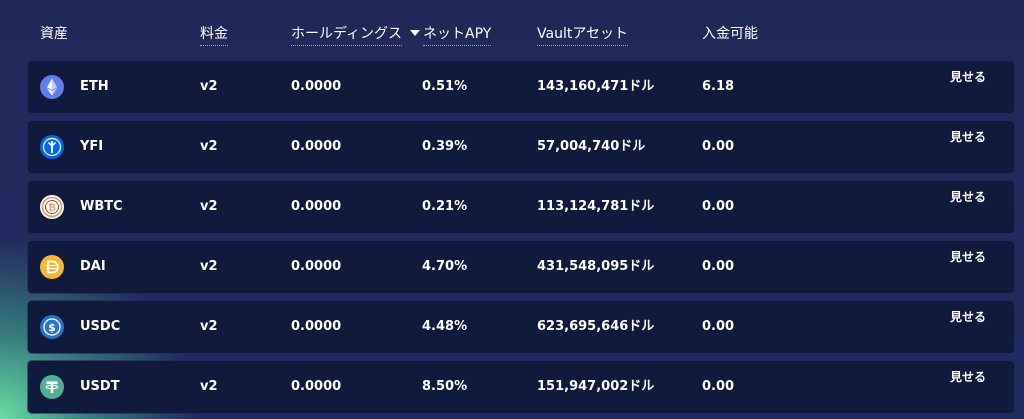  I want to click on vault-assets-value: 143,160,471ドル, so click(596, 86).